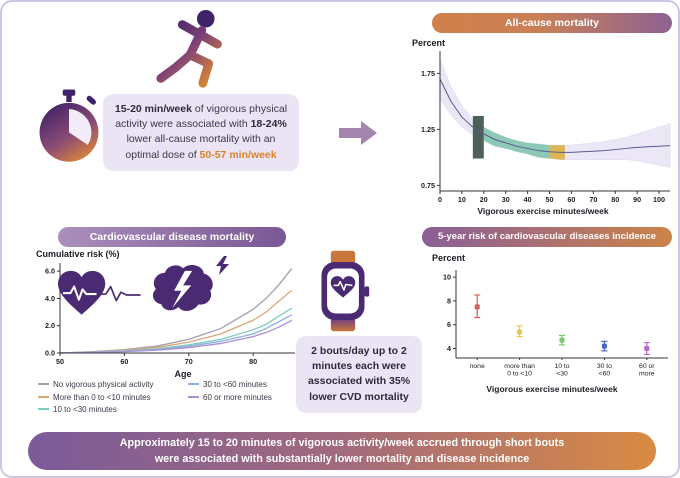 Image resolution: width=680 pixels, height=478 pixels. I want to click on legend-label: More than 0 to <10 minutes, so click(102, 397).